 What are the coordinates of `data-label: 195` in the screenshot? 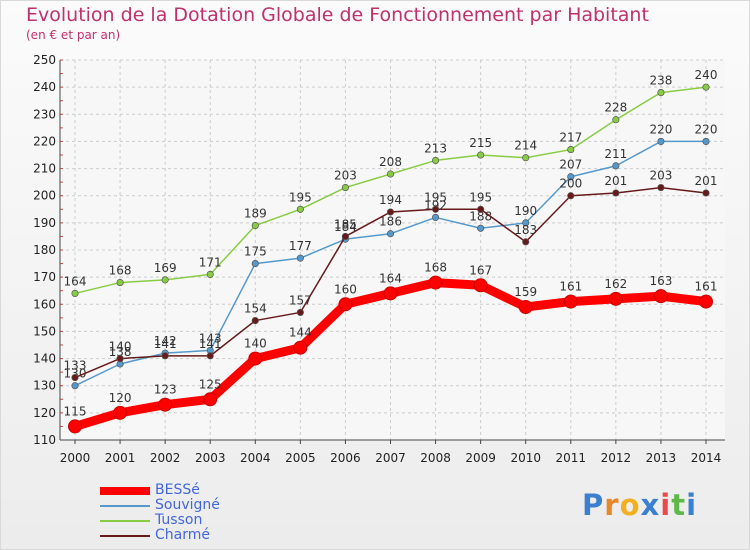 It's located at (480, 197).